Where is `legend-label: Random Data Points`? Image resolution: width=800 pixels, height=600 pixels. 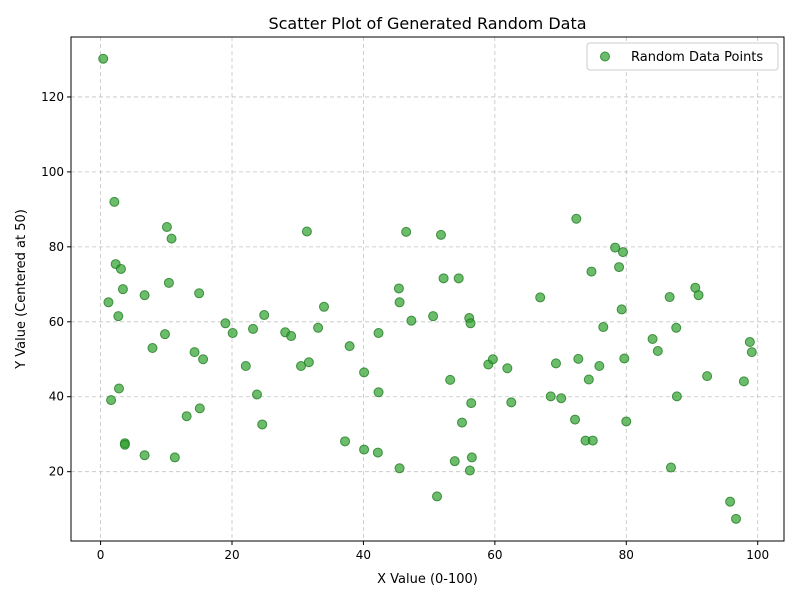
legend-label: Random Data Points is located at coordinates (697, 57).